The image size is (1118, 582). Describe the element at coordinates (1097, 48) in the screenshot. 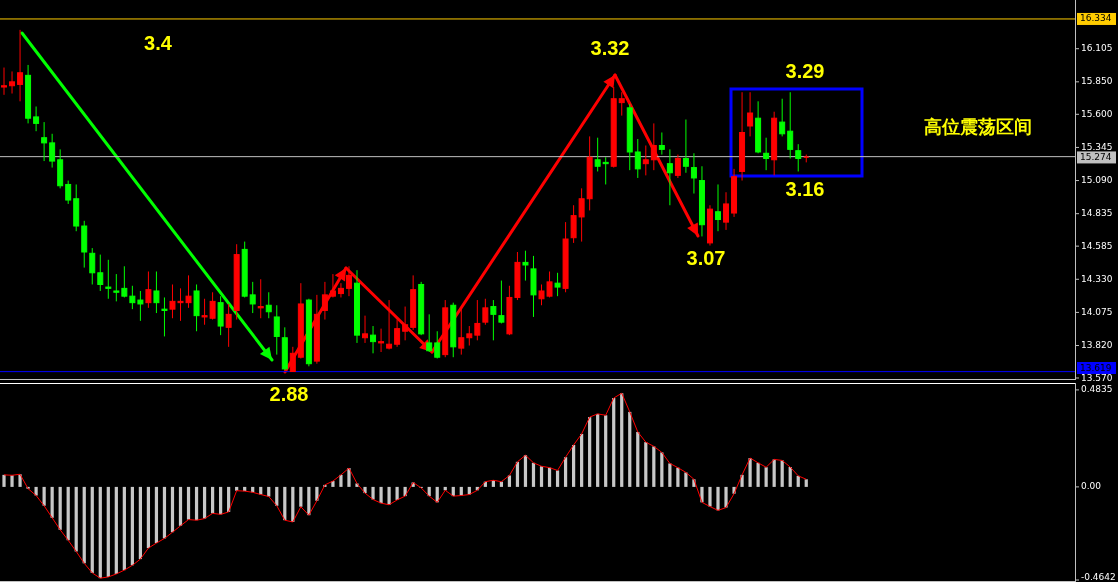

I see `y-tick-label: 16.105` at that location.